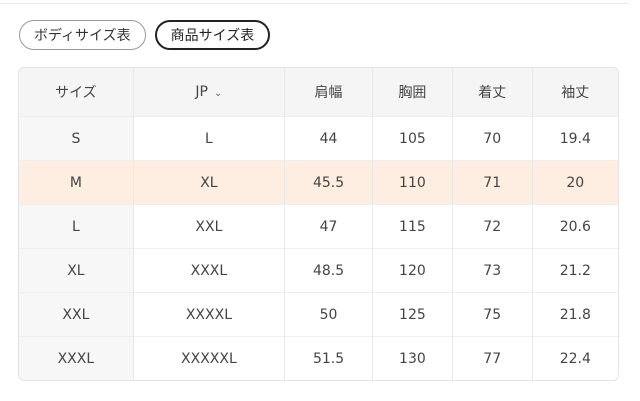  I want to click on table-cell: 48.5, so click(329, 271).